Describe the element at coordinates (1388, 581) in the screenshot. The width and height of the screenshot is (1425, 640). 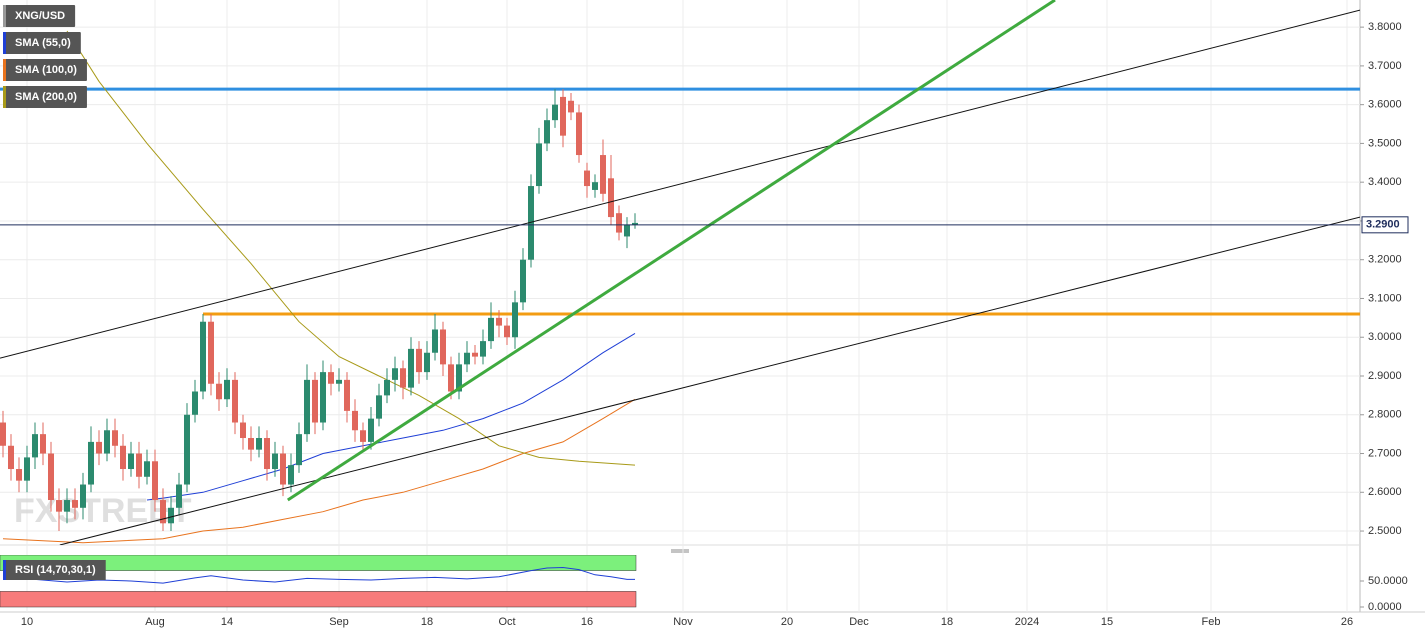
I see `y-tick-label: 50.0000` at that location.